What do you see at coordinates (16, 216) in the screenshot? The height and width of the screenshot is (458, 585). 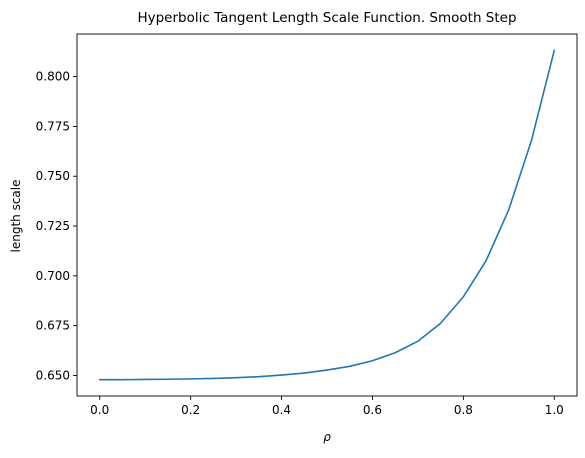 I see `y-axis-label: length scale` at bounding box center [16, 216].